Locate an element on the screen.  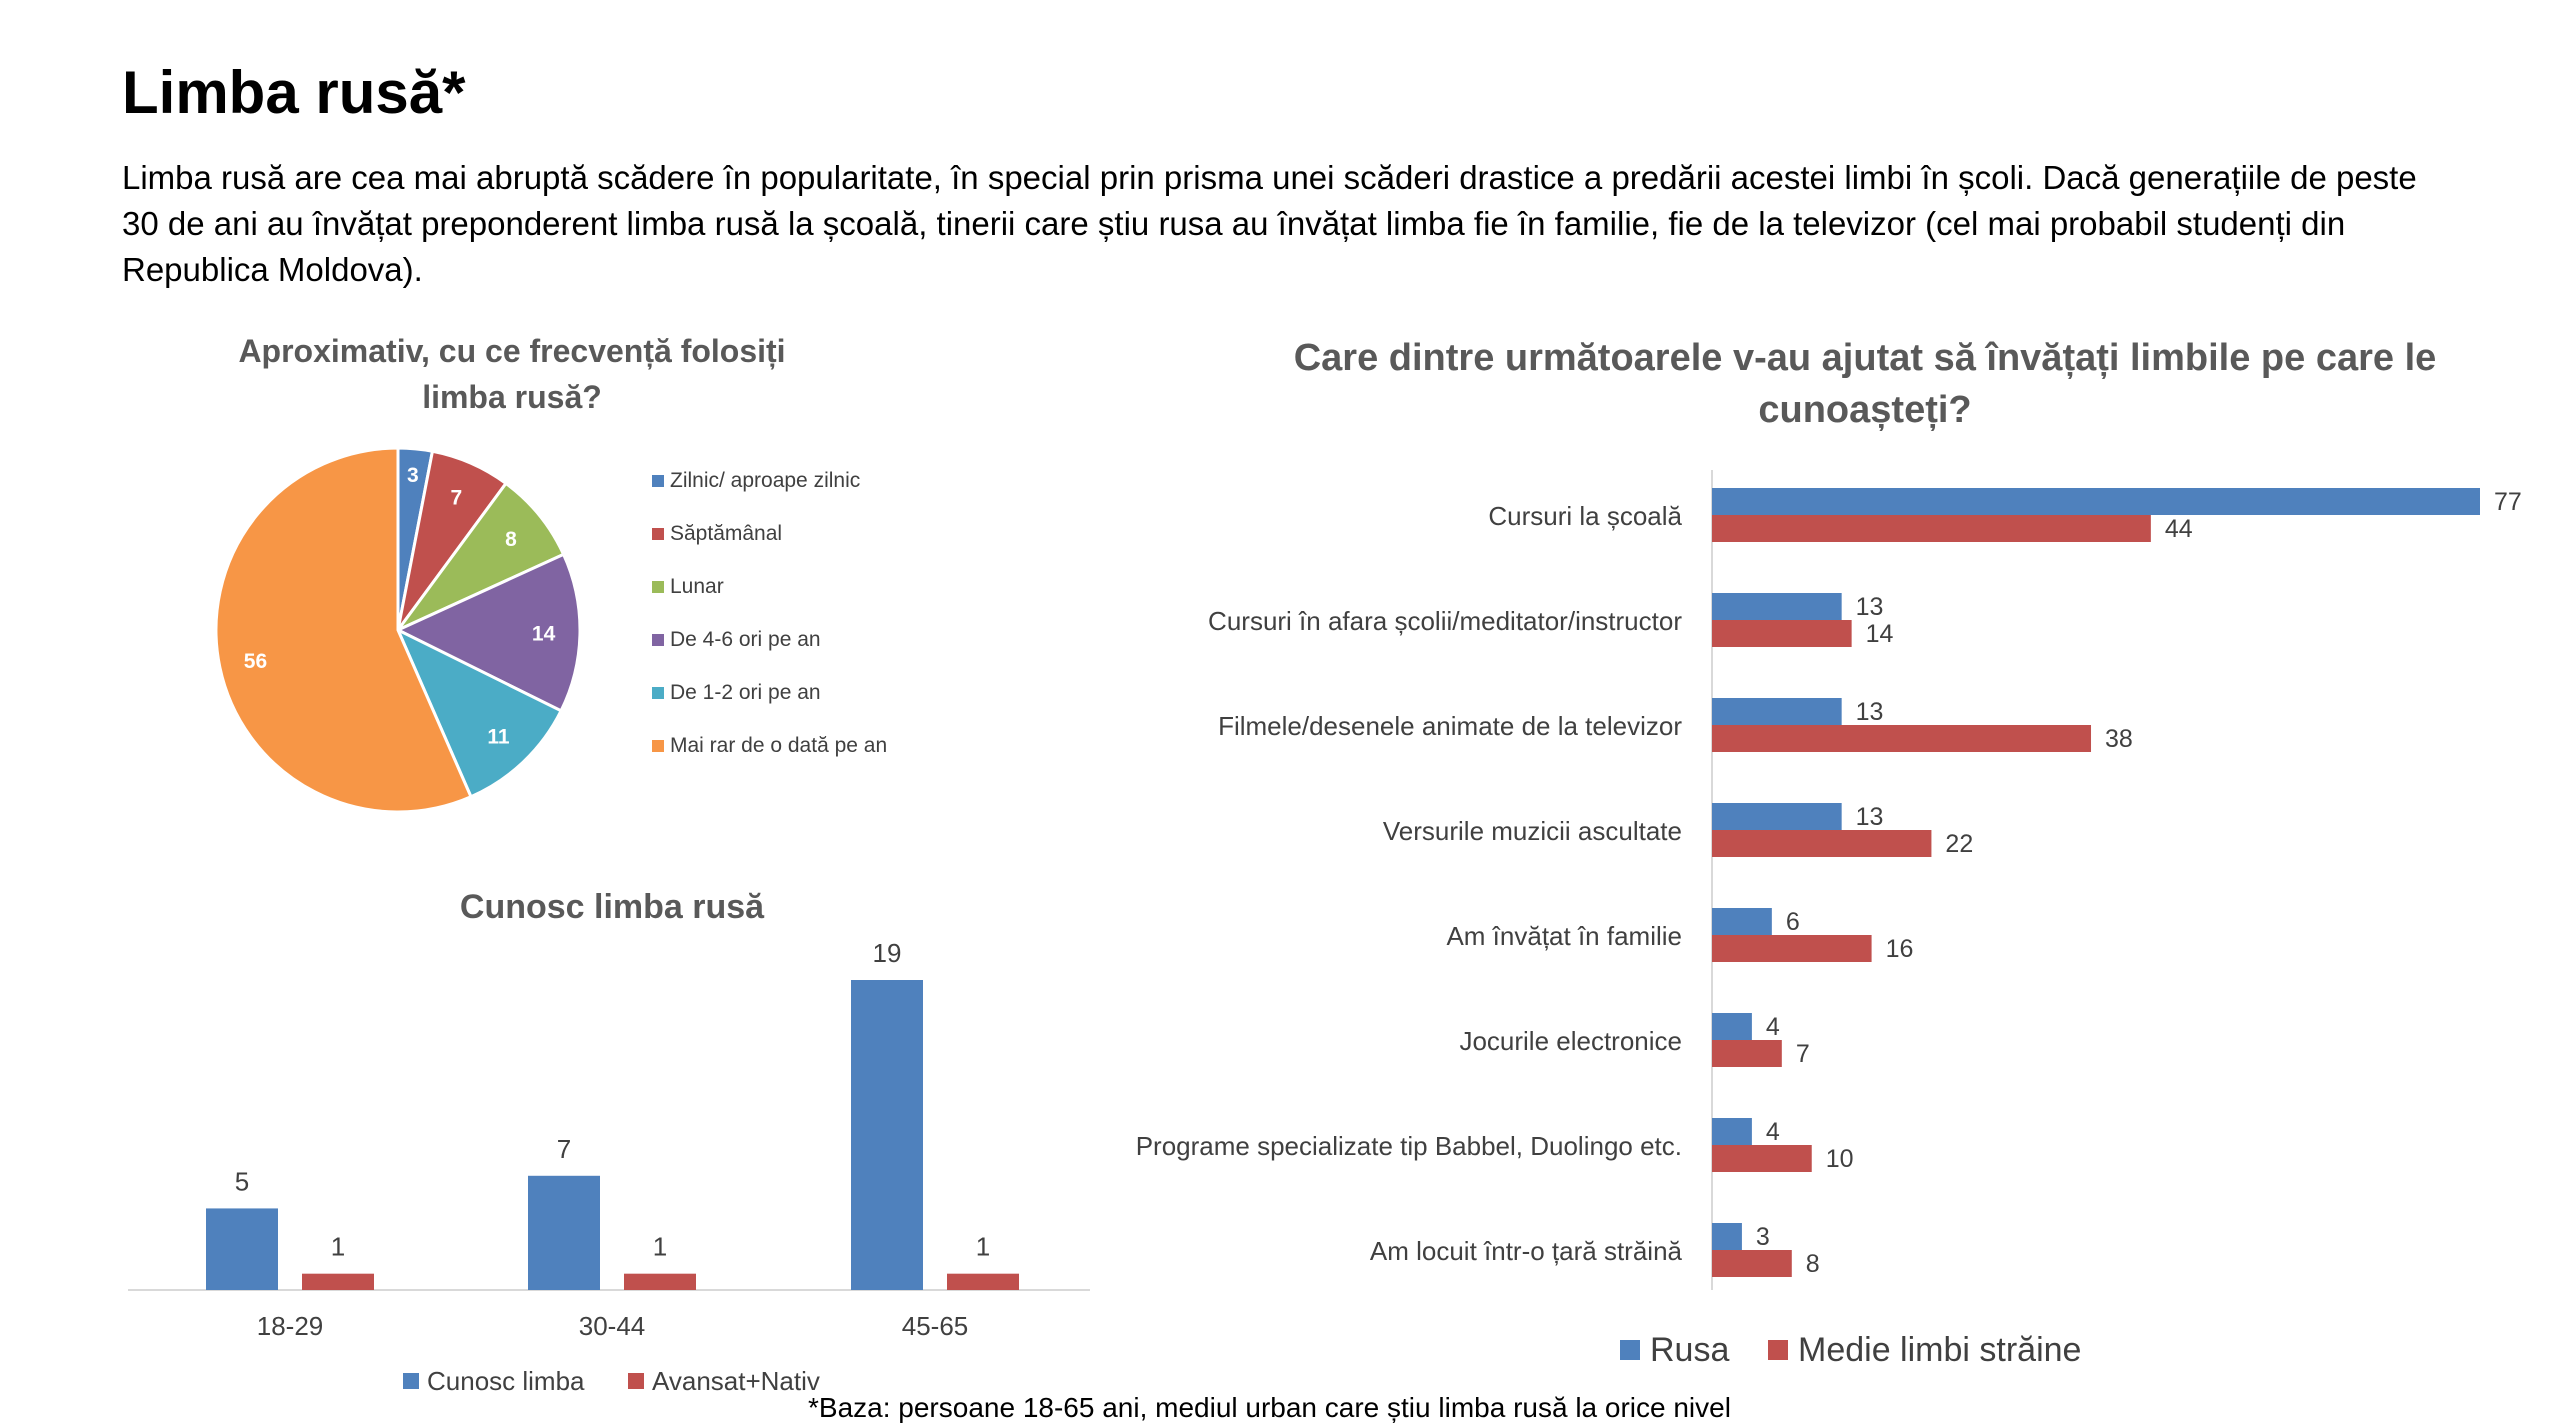
page-title: Limba rusă* is located at coordinates (294, 92).